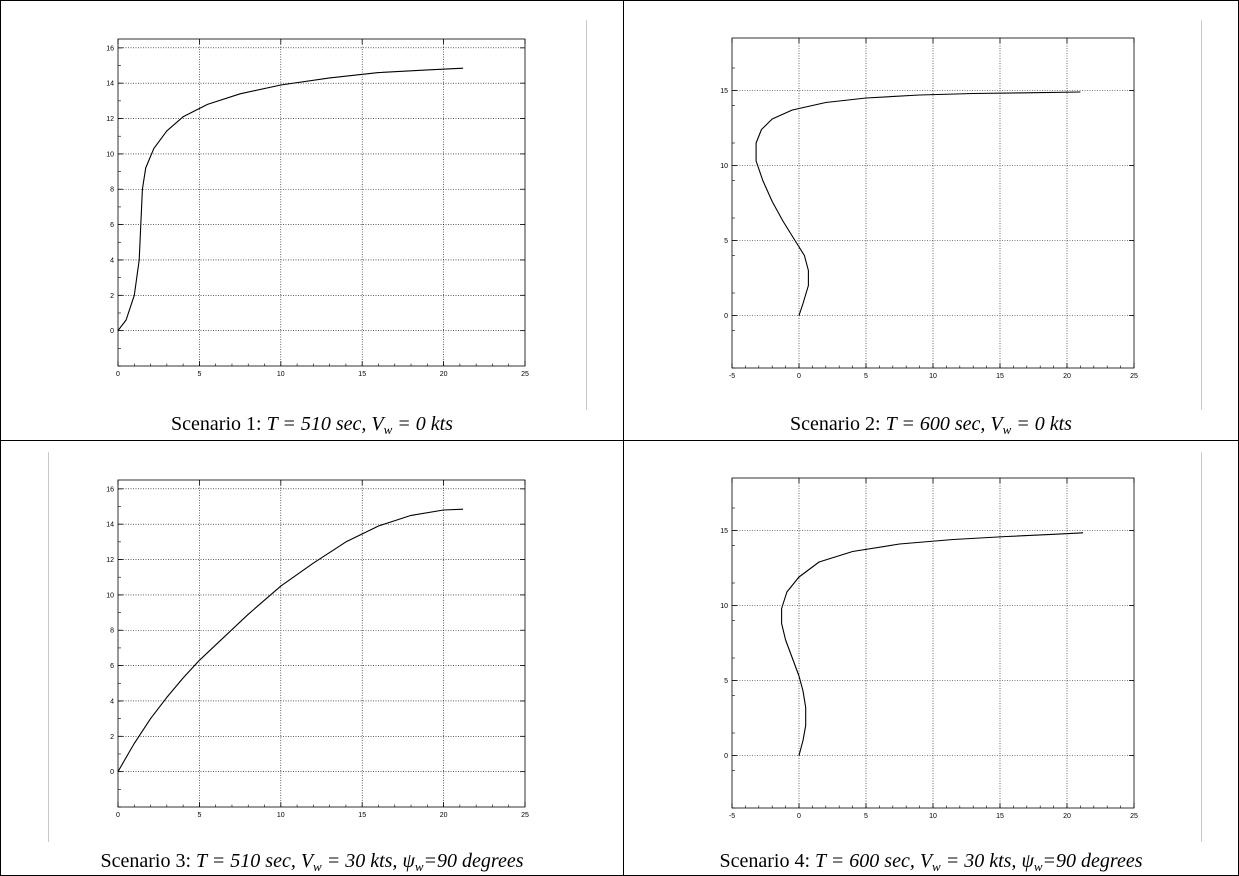 This screenshot has height=876, width=1239. Describe the element at coordinates (219, 424) in the screenshot. I see `caption-prefix: Scenario 1:` at that location.